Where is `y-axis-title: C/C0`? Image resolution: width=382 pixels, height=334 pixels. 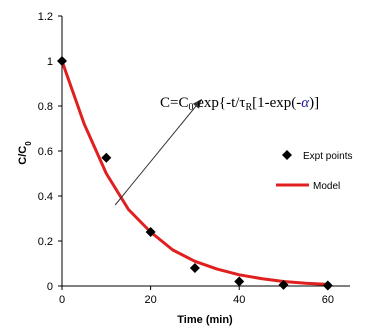 y-axis-title: C/C0 is located at coordinates (25, 153).